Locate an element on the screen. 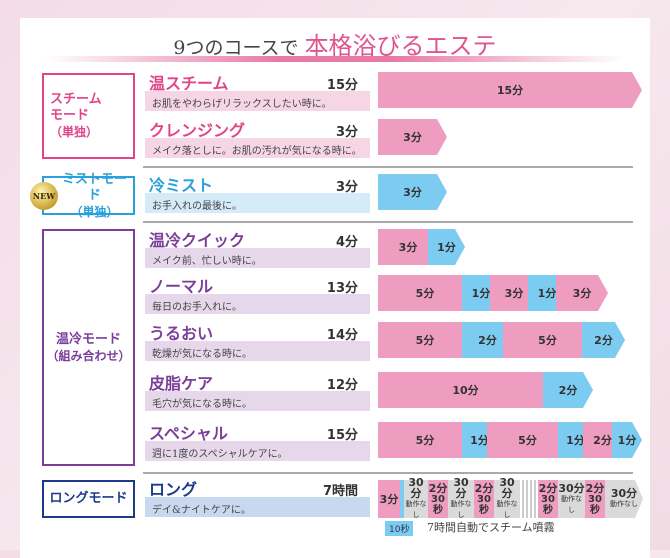  long-note: 7時間自動でスチーム噴霧 is located at coordinates (491, 527).